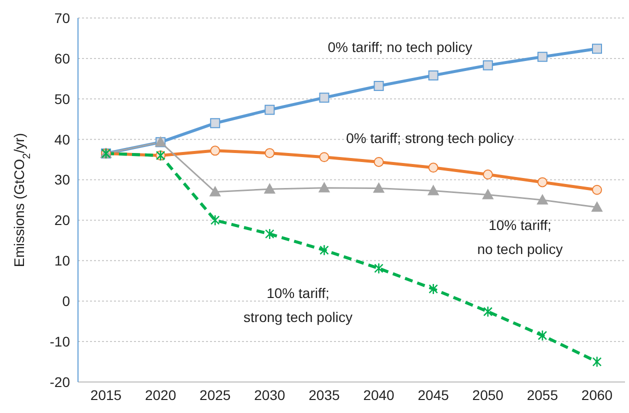 The width and height of the screenshot is (629, 413). What do you see at coordinates (62, 58) in the screenshot?
I see `y-tick-label: 60` at bounding box center [62, 58].